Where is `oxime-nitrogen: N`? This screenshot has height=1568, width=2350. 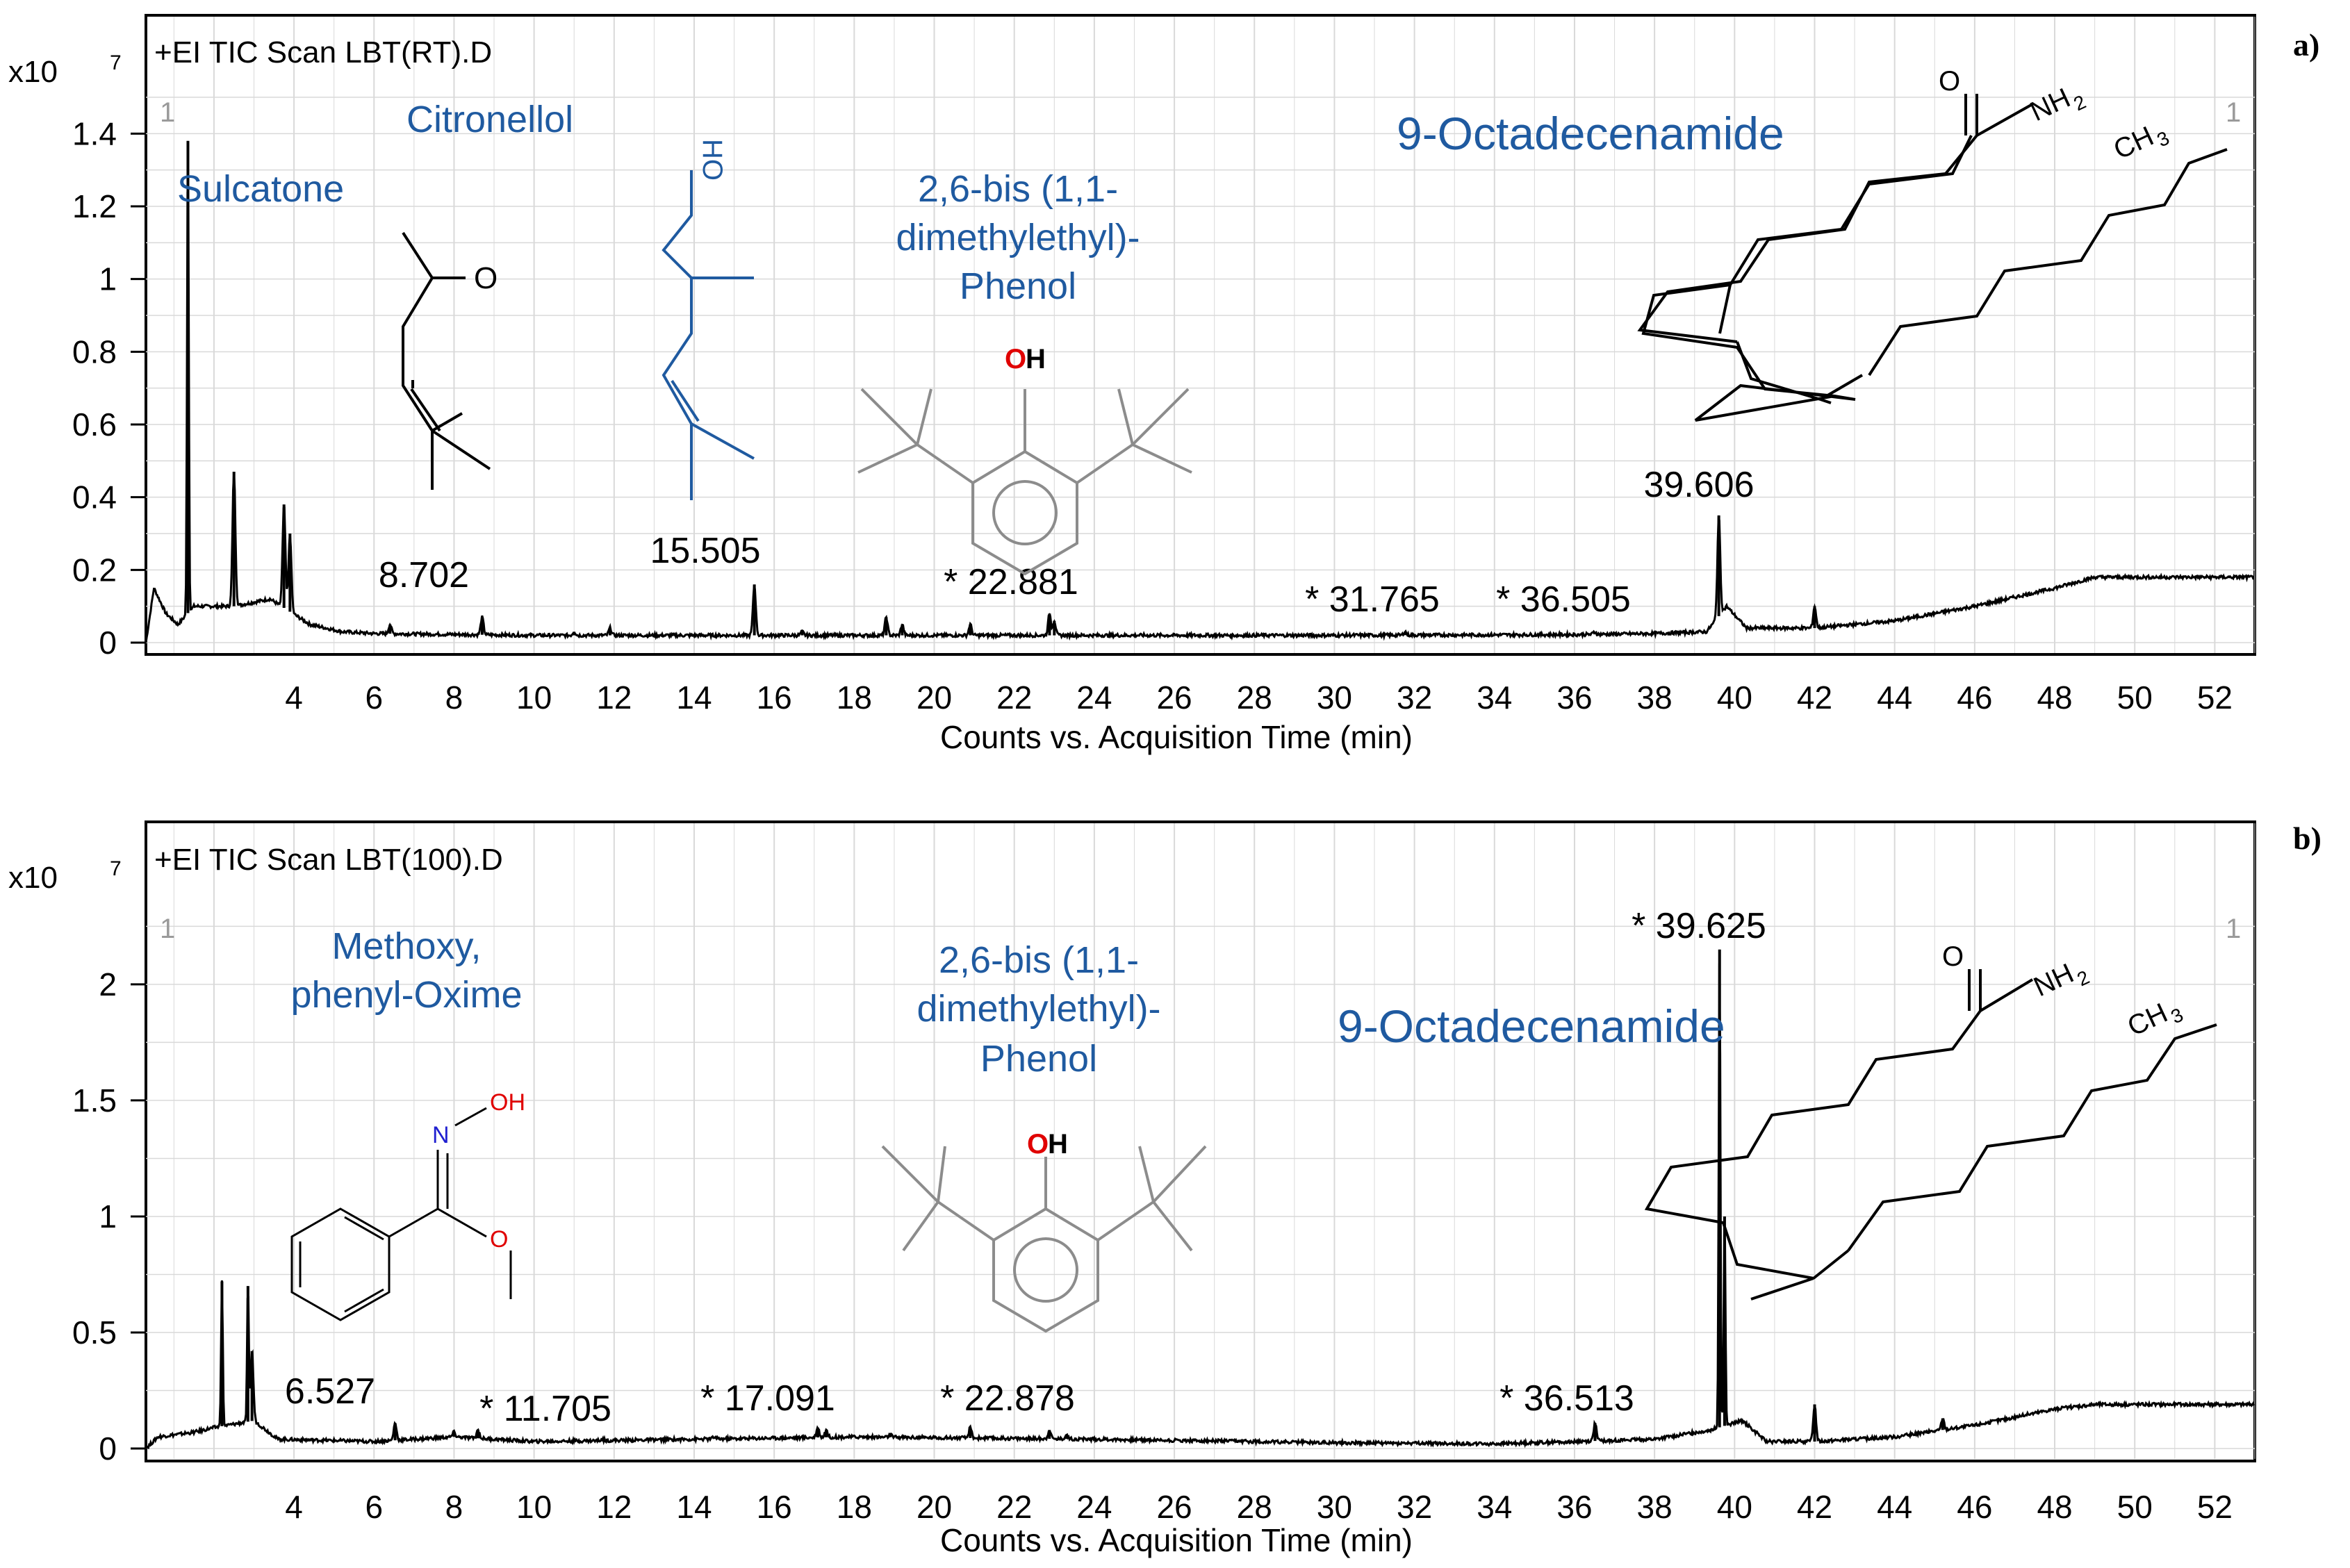
oxime-nitrogen: N is located at coordinates (441, 1135).